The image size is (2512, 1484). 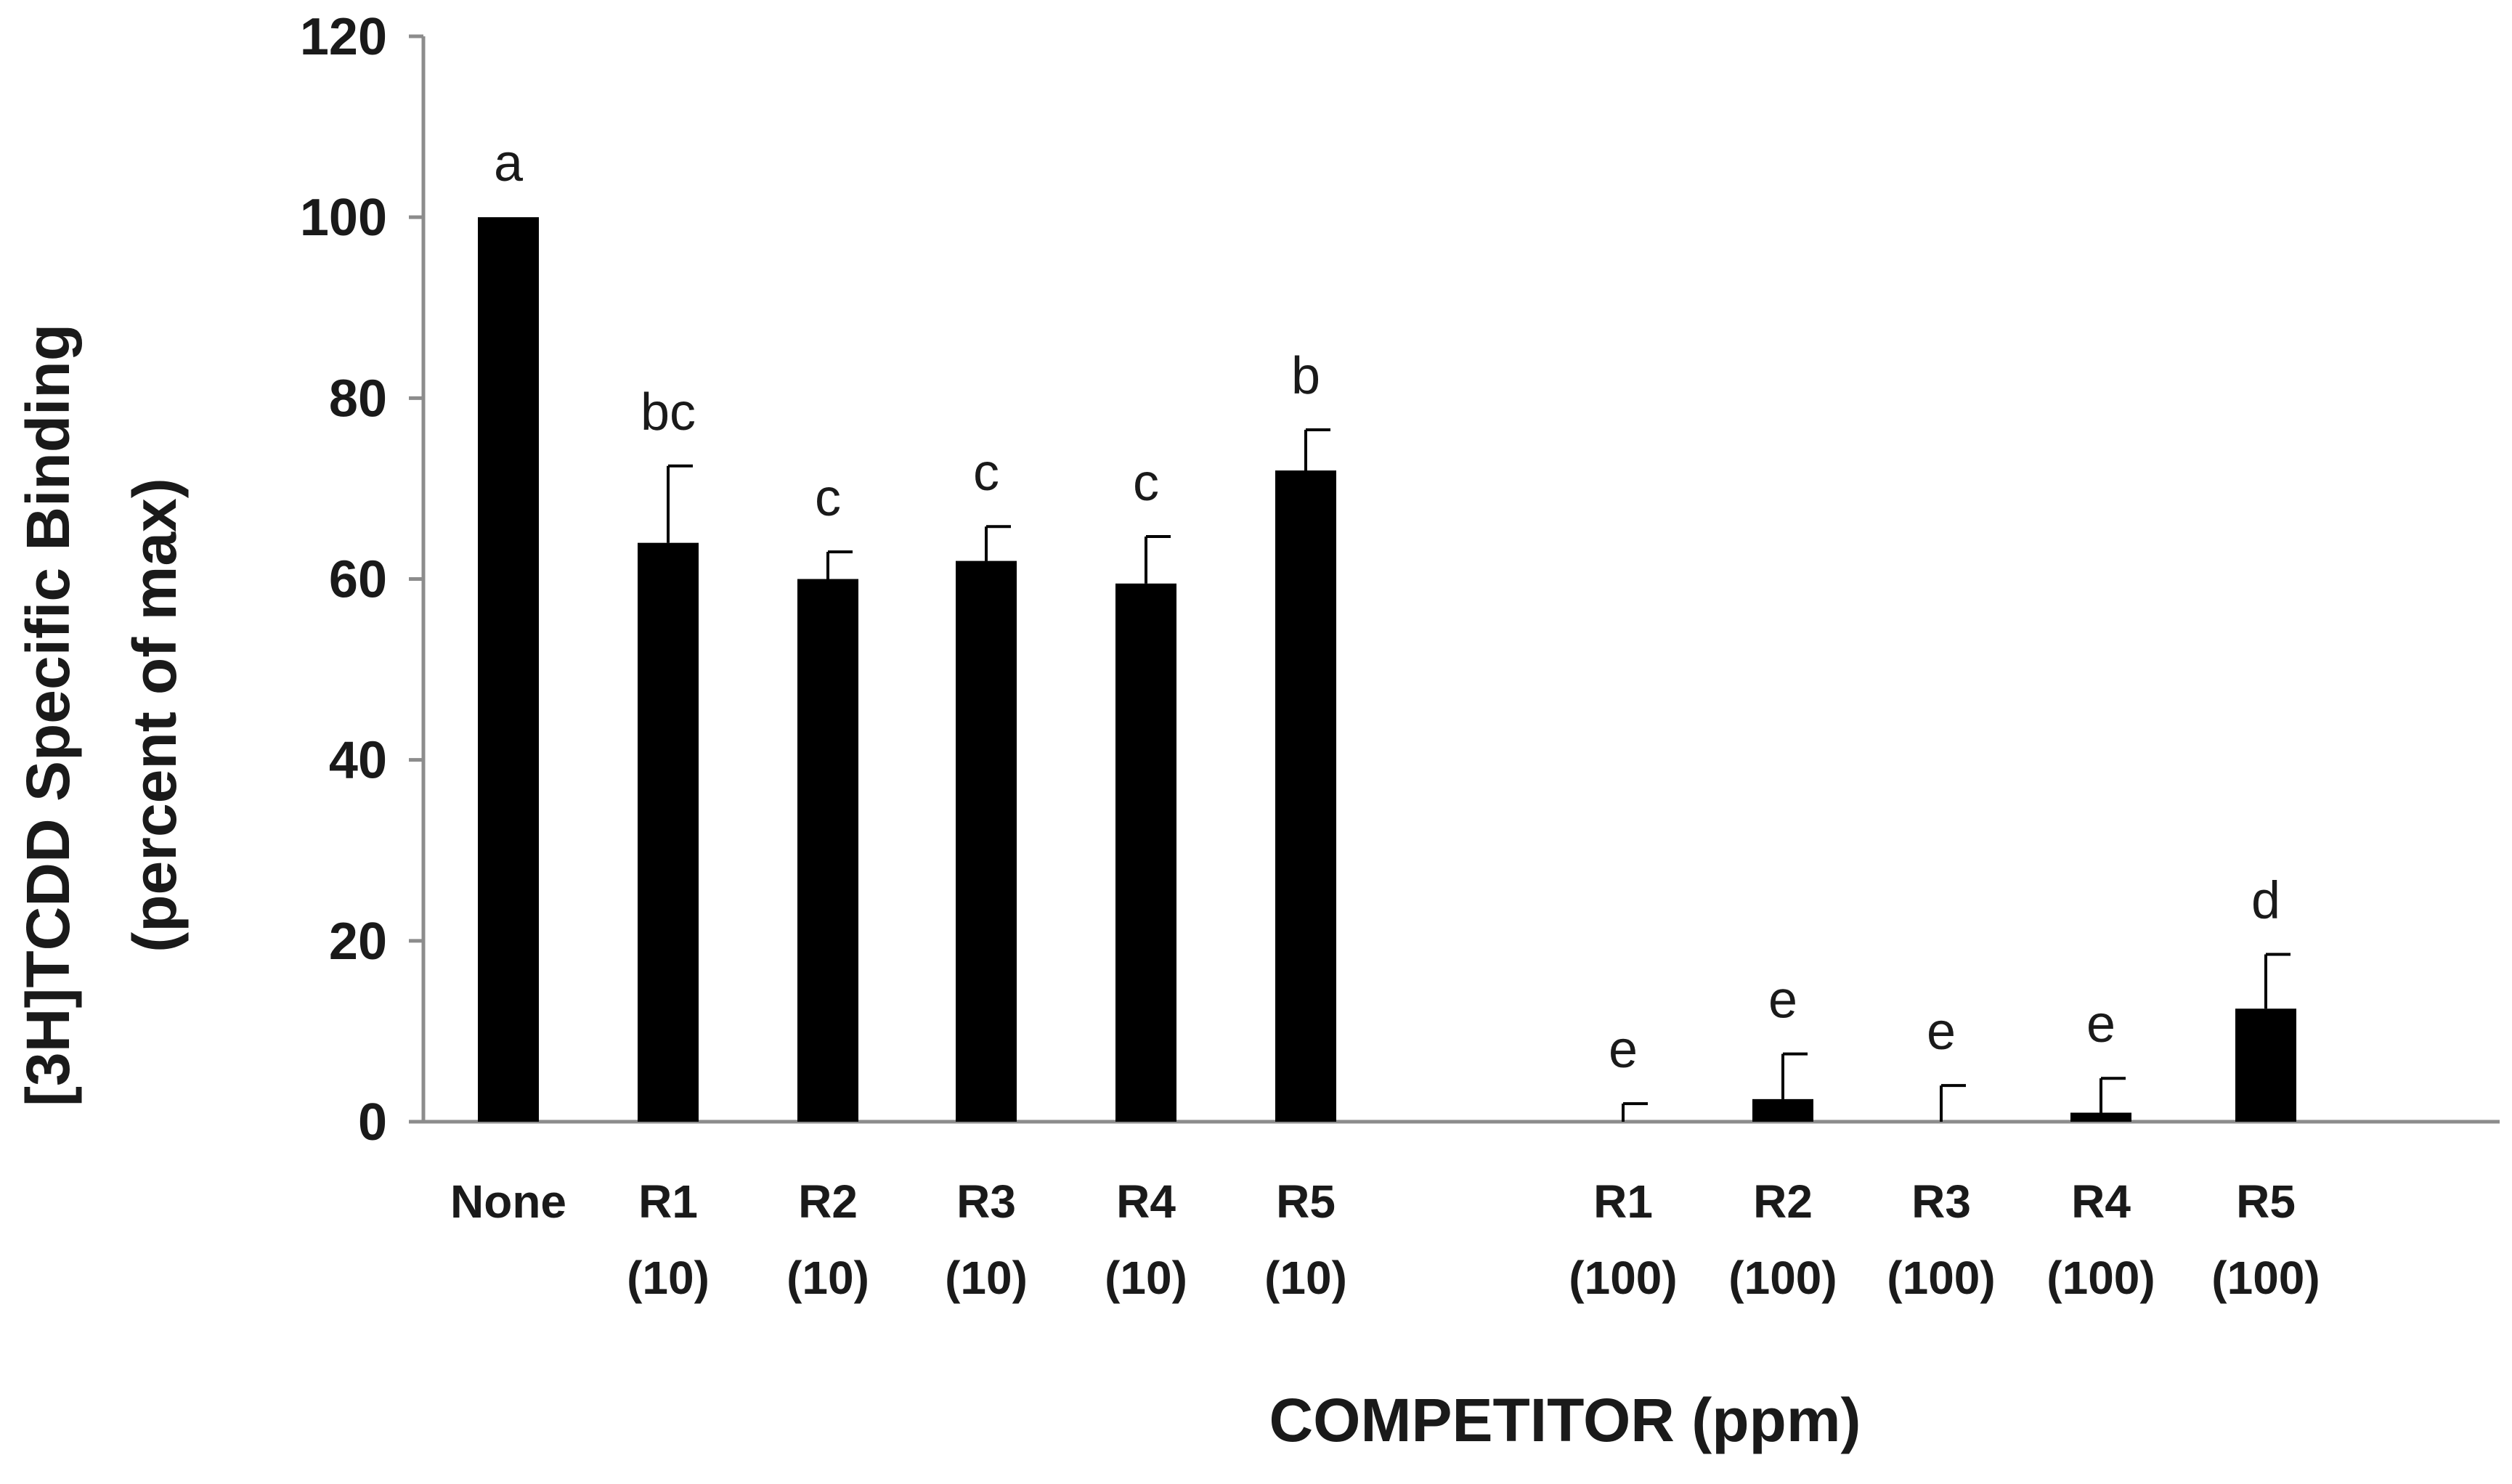 I want to click on y-tick-label: 0, so click(x=372, y=1122).